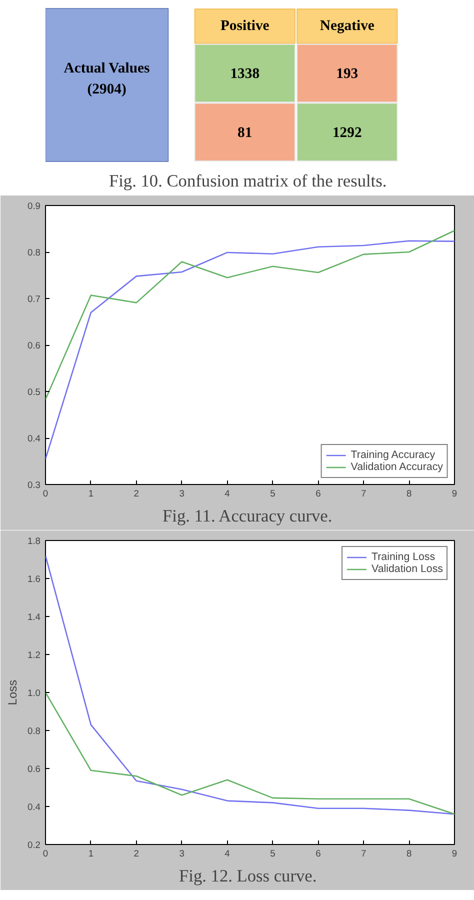 This screenshot has width=474, height=900. What do you see at coordinates (34, 392) in the screenshot?
I see `y-tick-label: 0.5` at bounding box center [34, 392].